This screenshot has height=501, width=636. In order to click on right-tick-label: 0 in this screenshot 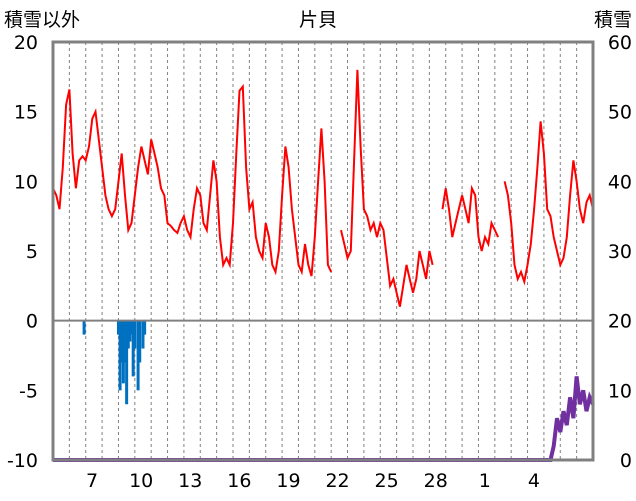, I will do `click(626, 461)`.